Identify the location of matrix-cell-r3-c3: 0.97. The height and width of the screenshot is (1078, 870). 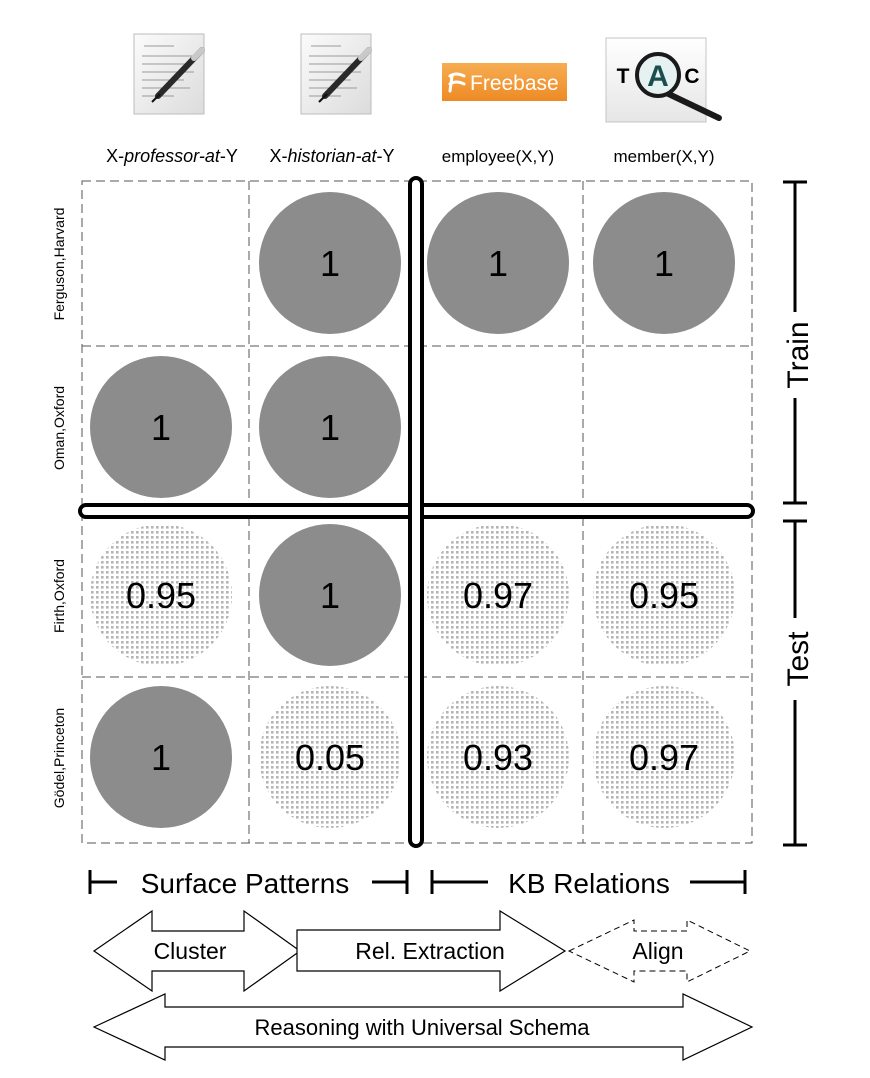
(498, 595).